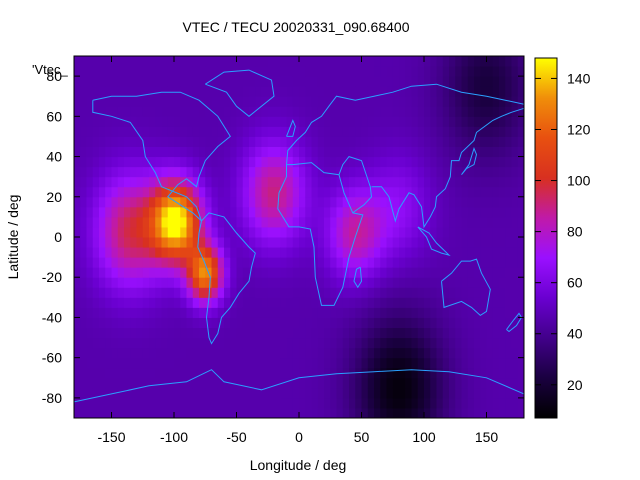 The image size is (640, 480). What do you see at coordinates (174, 437) in the screenshot?
I see `x-tick-label: -100` at bounding box center [174, 437].